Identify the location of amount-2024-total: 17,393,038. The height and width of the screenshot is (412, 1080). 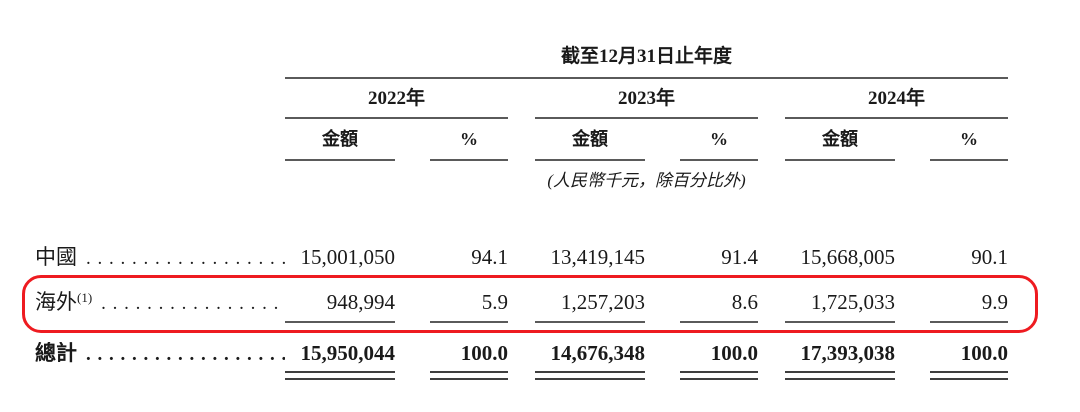
(848, 353).